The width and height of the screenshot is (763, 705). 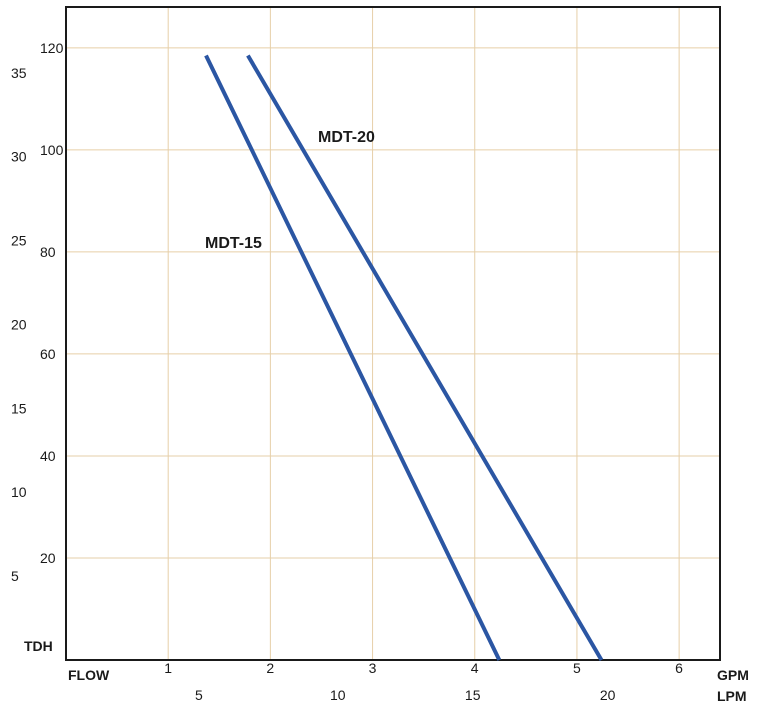 I want to click on series-label-mdt-20: MDT-20, so click(x=346, y=137).